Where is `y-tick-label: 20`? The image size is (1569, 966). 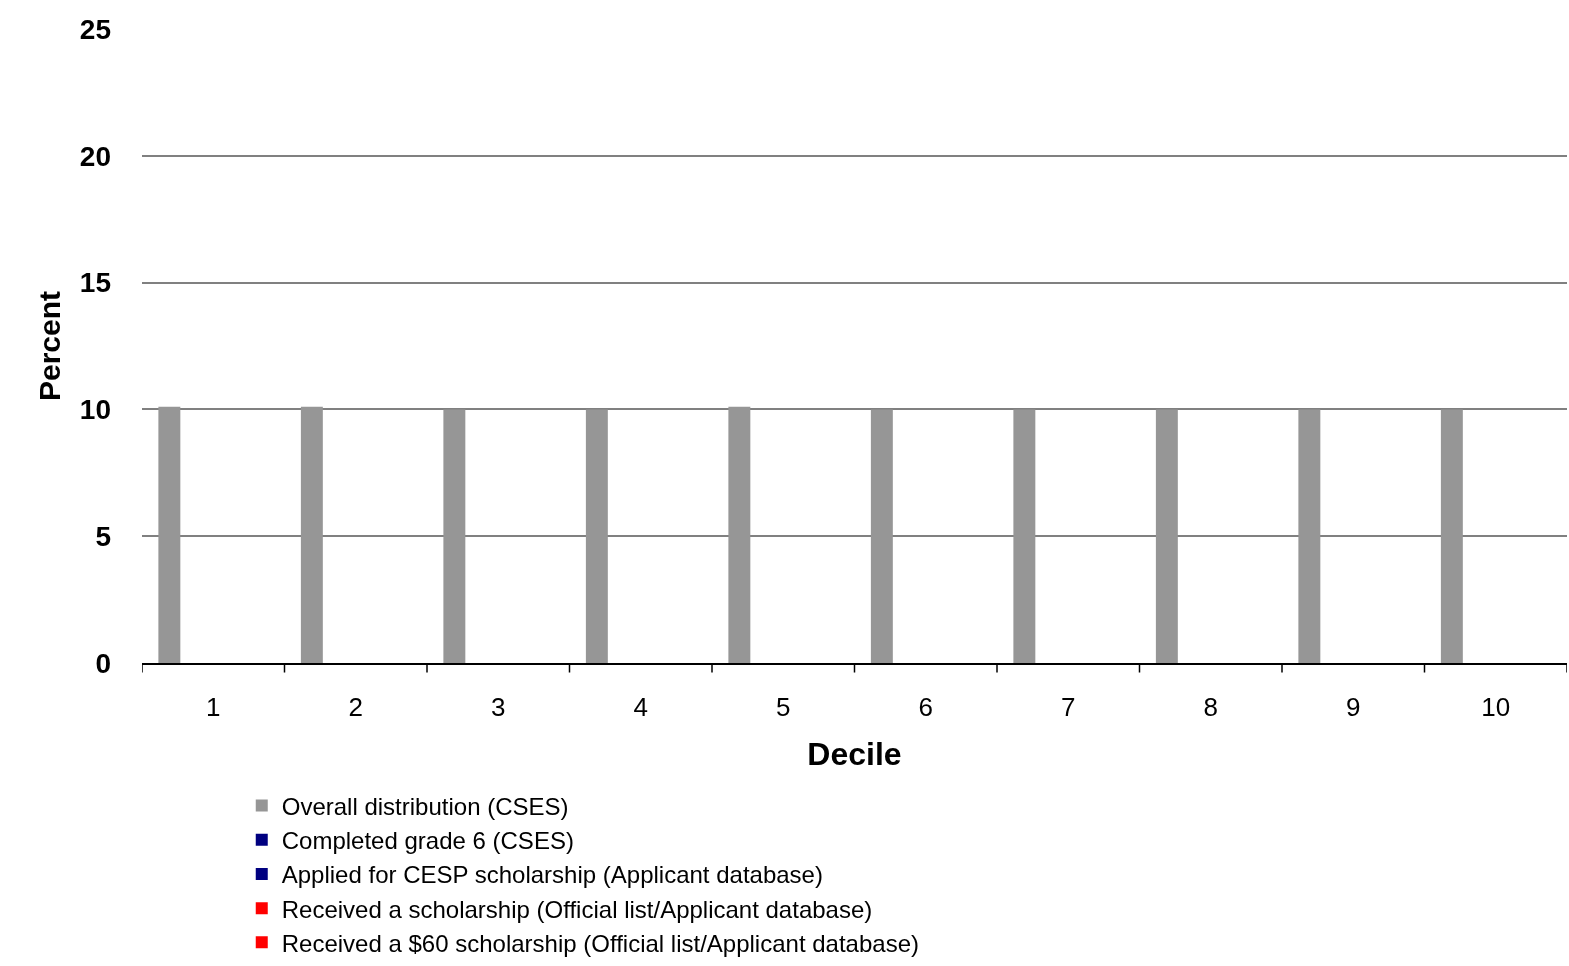
y-tick-label: 20 is located at coordinates (95, 156).